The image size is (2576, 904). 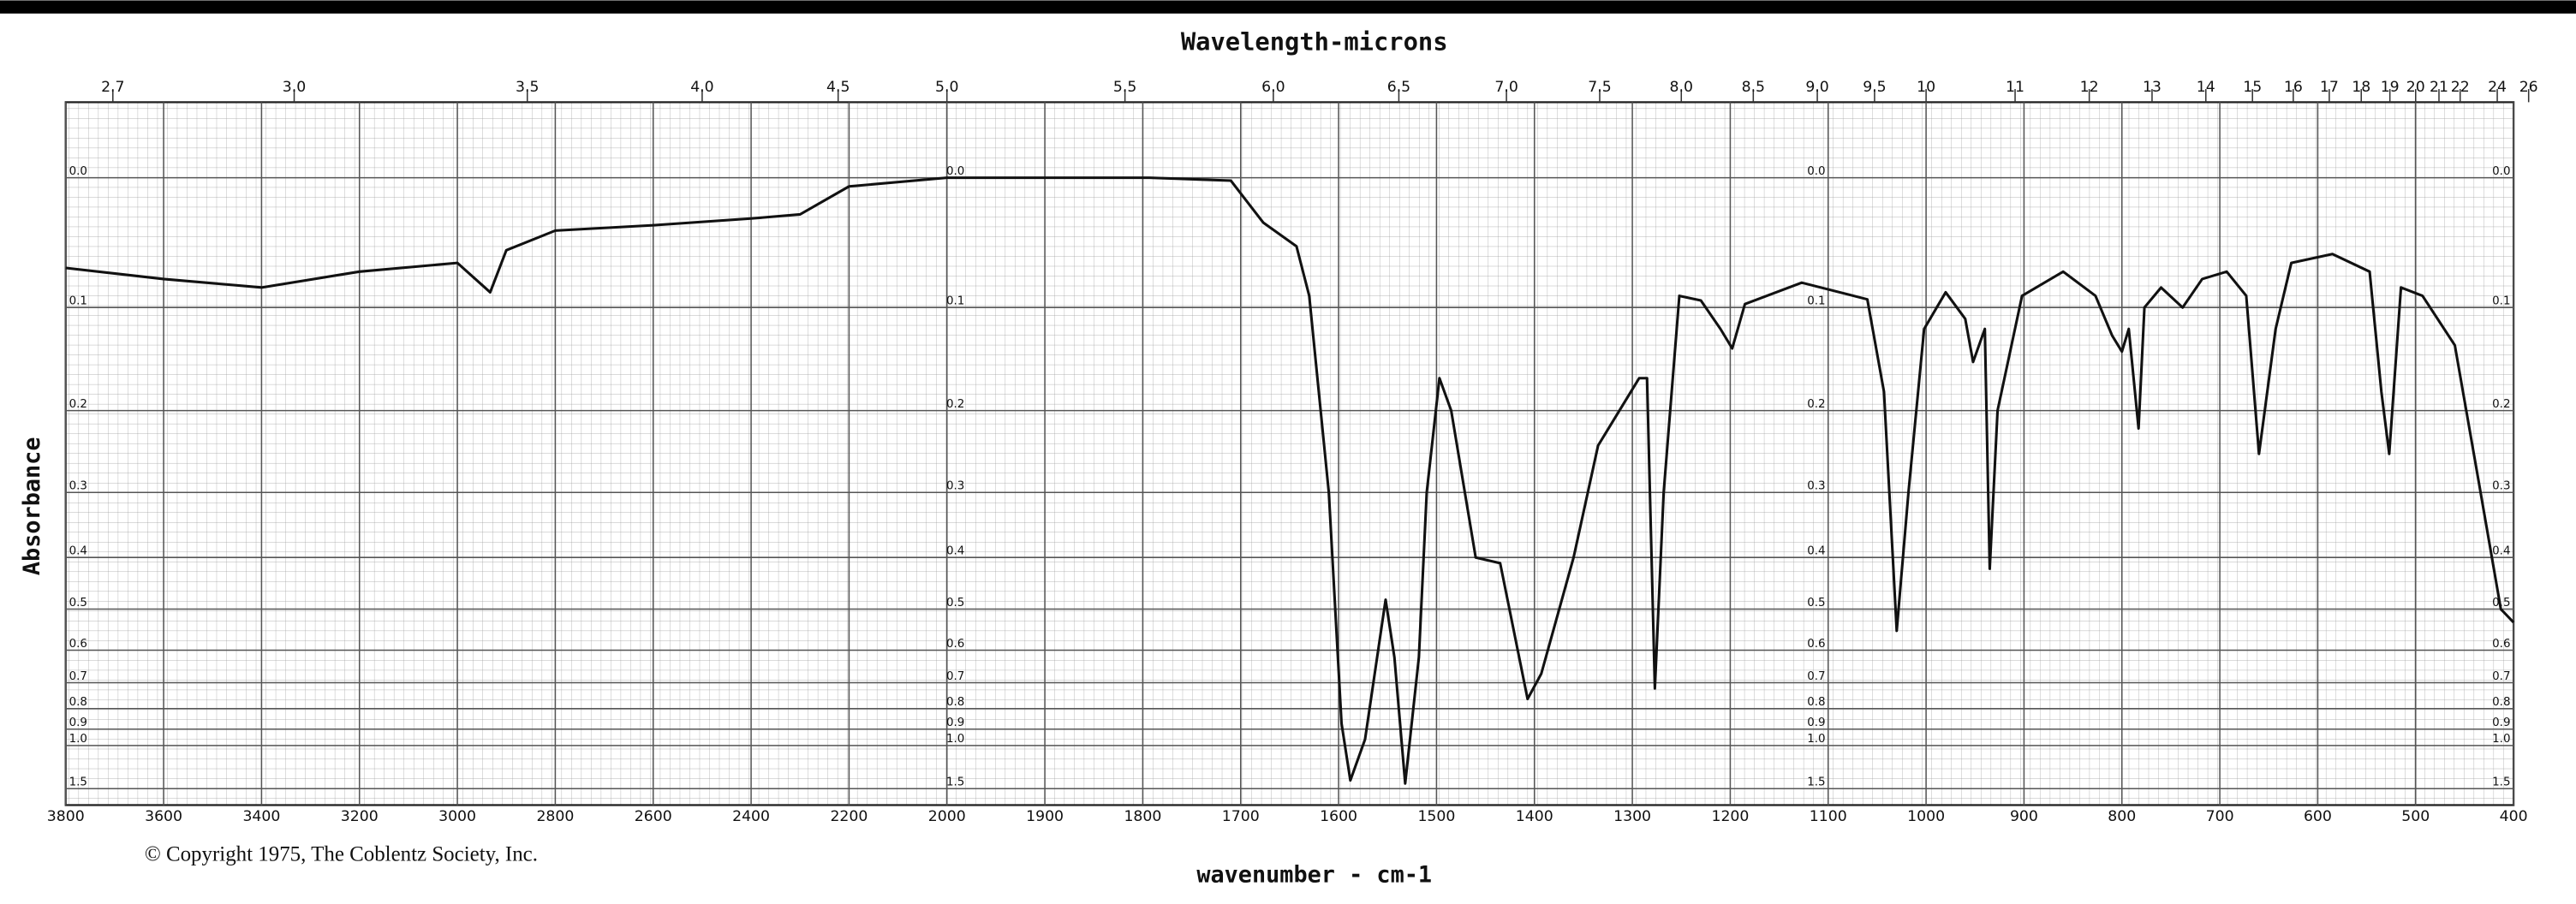 I want to click on x-tick-label: 600, so click(x=2318, y=817).